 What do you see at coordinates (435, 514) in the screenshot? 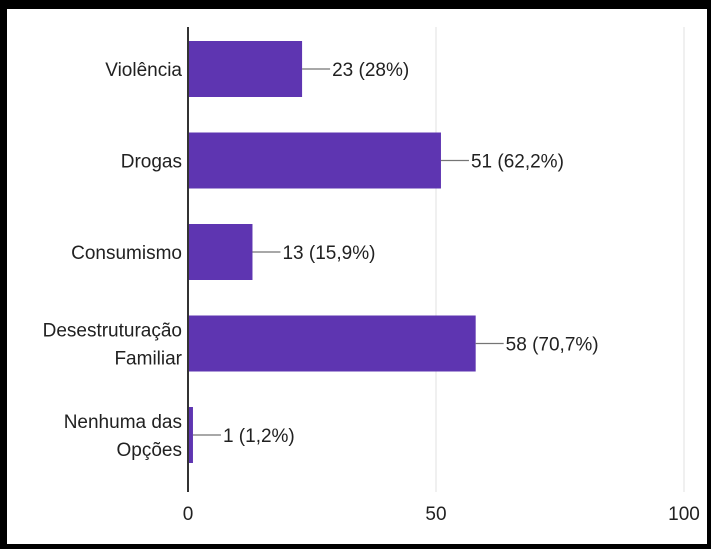
I see `x-tick-label: 50` at bounding box center [435, 514].